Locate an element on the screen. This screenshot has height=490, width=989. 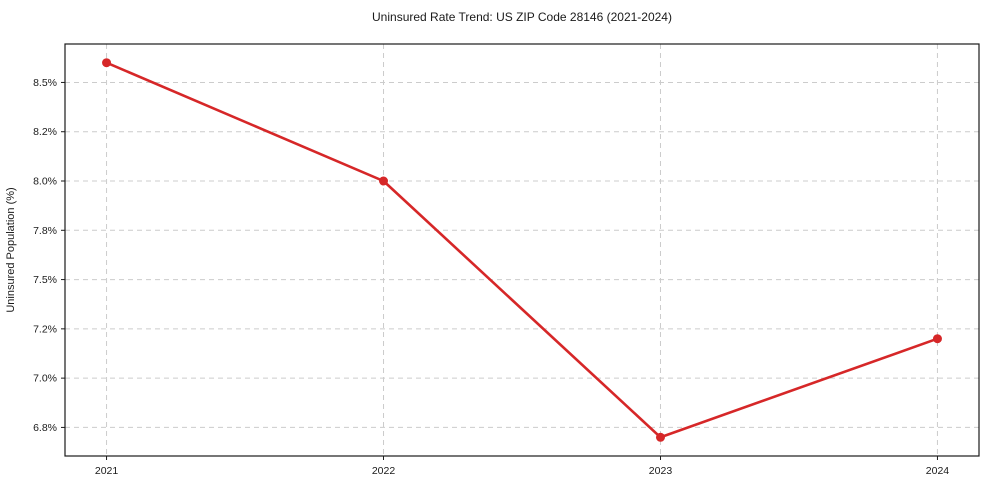
y-tick-label: 7.8% is located at coordinates (45, 231).